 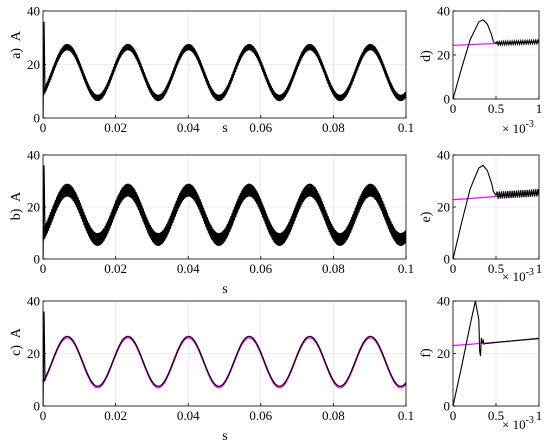 I want to click on y-tick-label-f: 0, so click(x=447, y=406).